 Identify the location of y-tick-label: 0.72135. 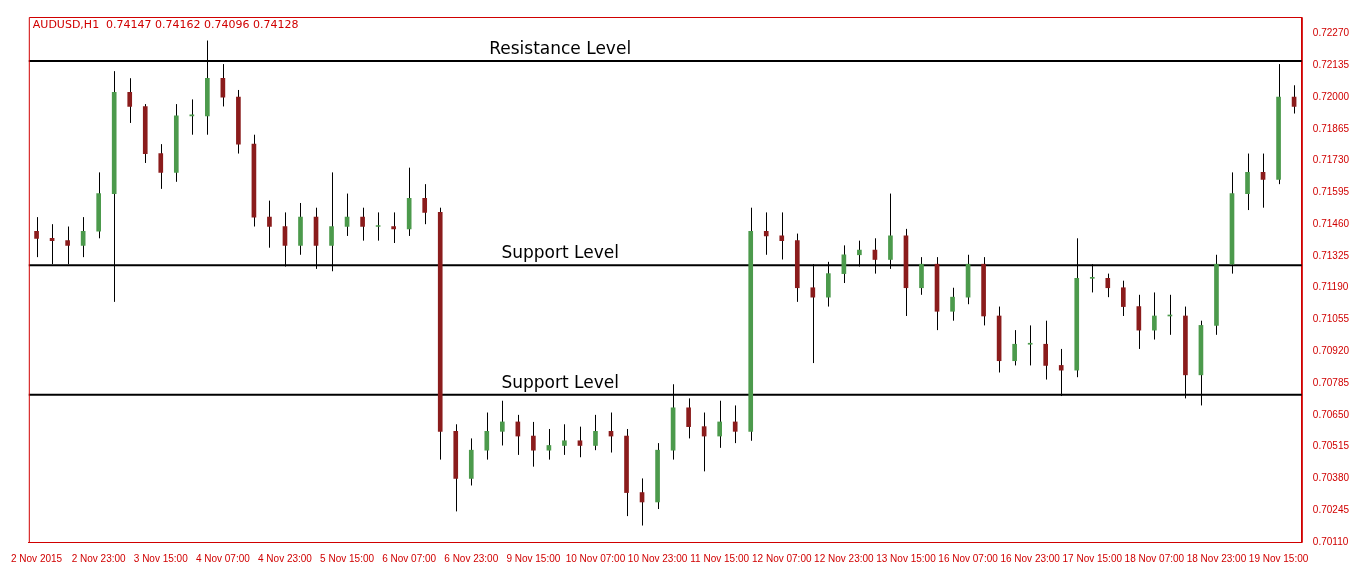
(1331, 65).